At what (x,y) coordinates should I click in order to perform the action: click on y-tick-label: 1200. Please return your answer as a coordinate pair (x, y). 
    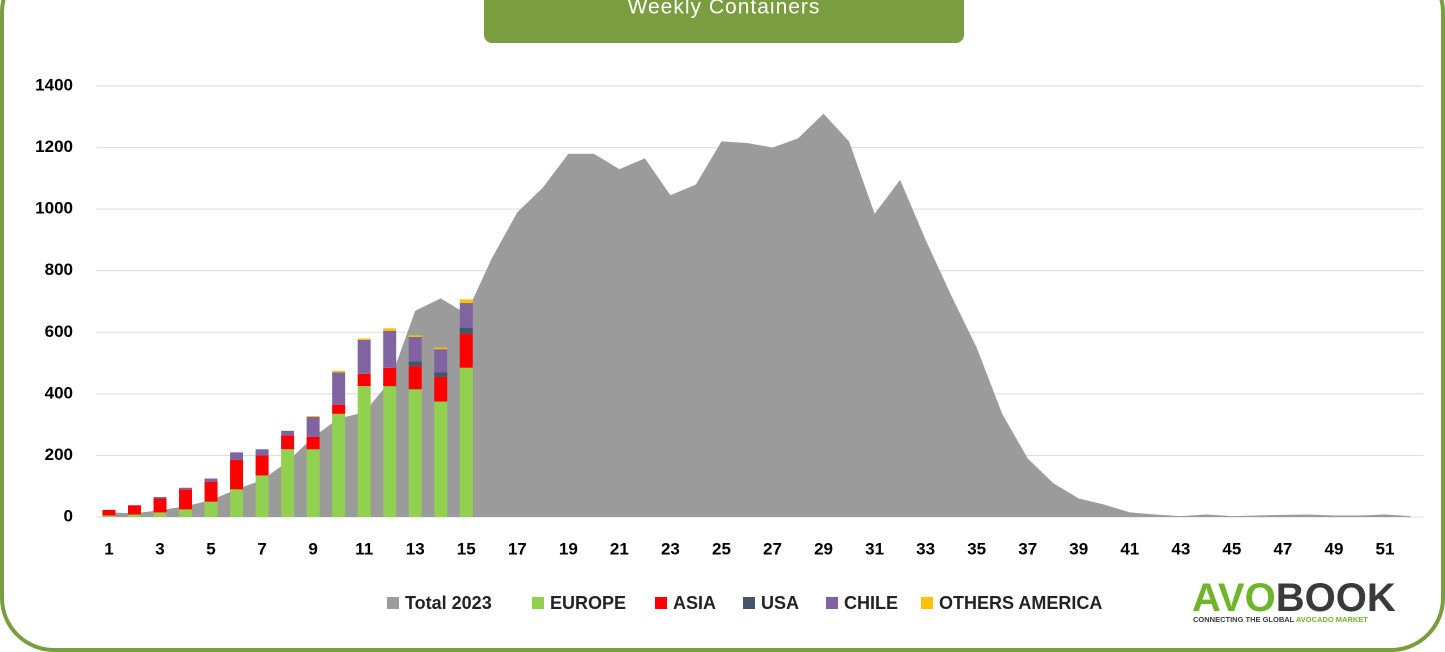
    Looking at the image, I should click on (54, 146).